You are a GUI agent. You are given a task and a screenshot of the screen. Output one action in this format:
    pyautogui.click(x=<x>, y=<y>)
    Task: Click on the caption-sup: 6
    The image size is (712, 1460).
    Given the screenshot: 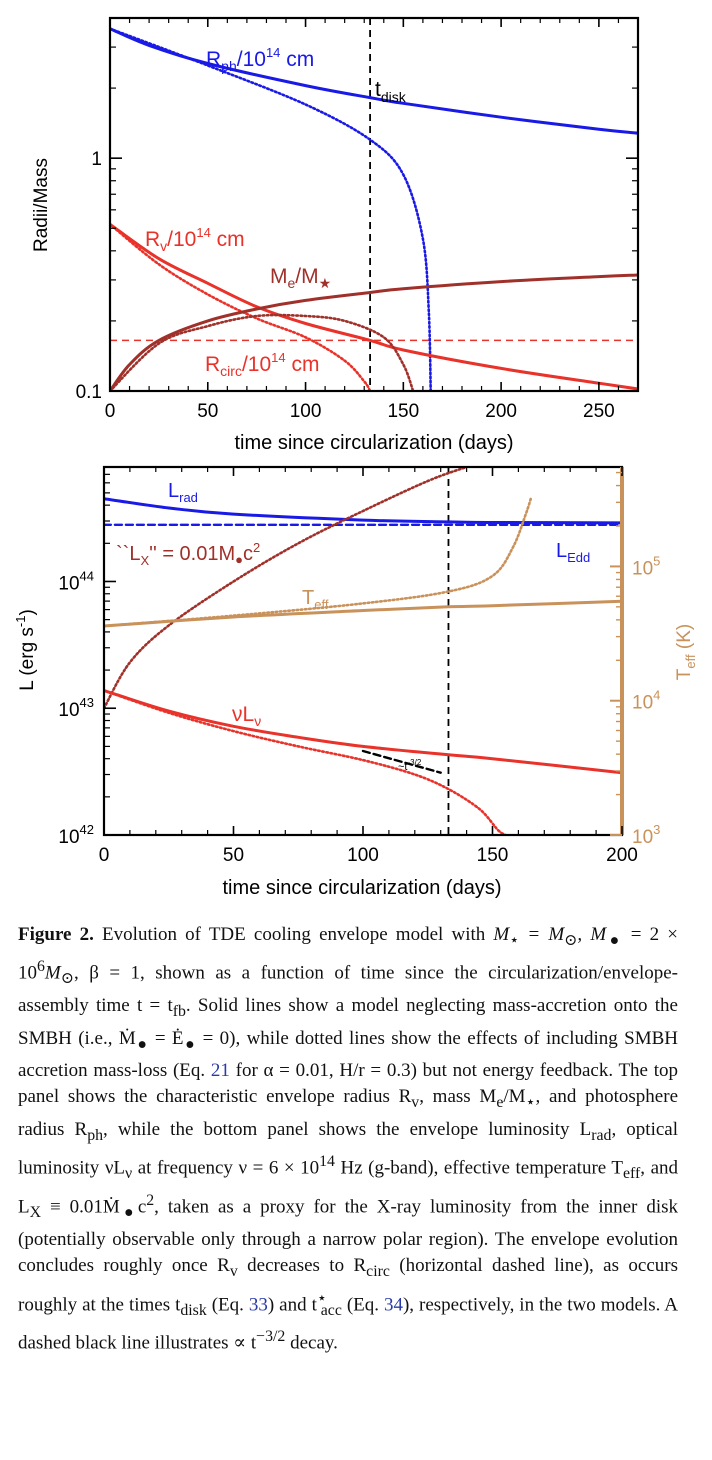 What is the action you would take?
    pyautogui.click(x=41, y=967)
    